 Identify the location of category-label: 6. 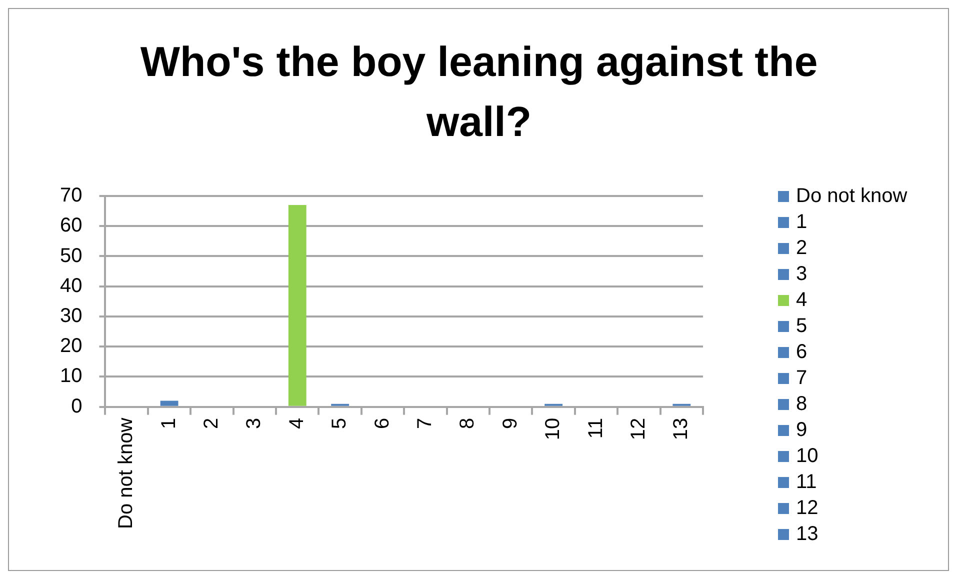
(802, 351).